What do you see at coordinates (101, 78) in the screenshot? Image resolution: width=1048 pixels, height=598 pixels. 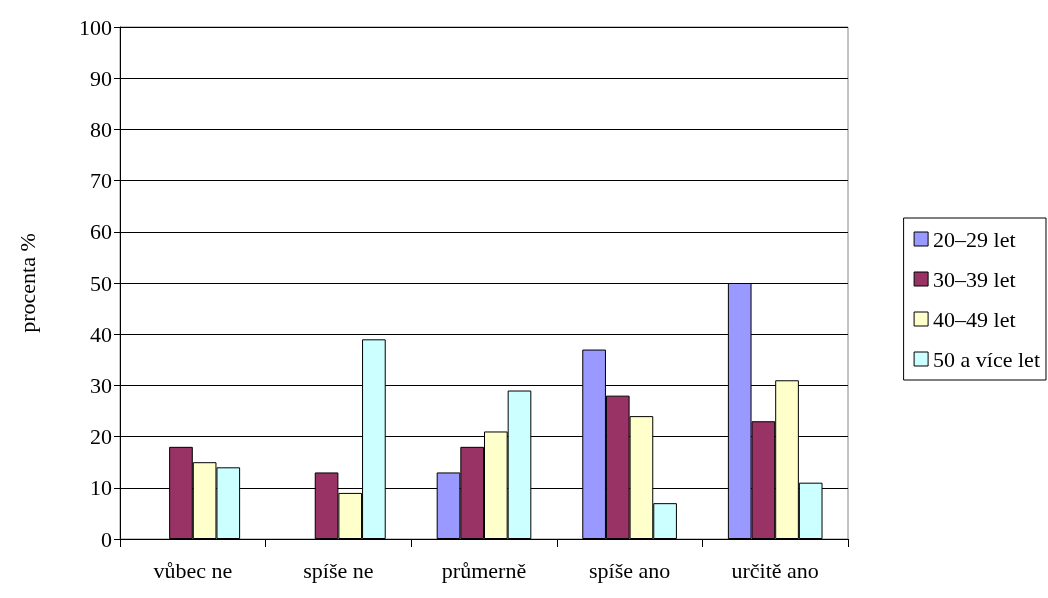 I see `y-tick-label: 90` at bounding box center [101, 78].